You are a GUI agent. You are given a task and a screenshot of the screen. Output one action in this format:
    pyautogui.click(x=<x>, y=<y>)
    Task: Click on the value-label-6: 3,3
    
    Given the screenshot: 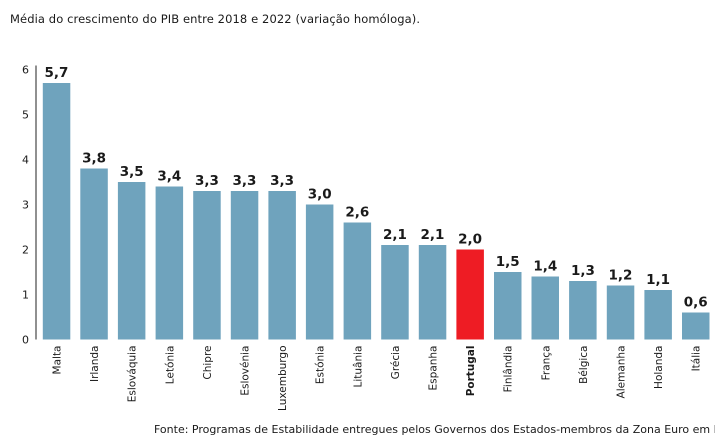 What is the action you would take?
    pyautogui.click(x=282, y=181)
    